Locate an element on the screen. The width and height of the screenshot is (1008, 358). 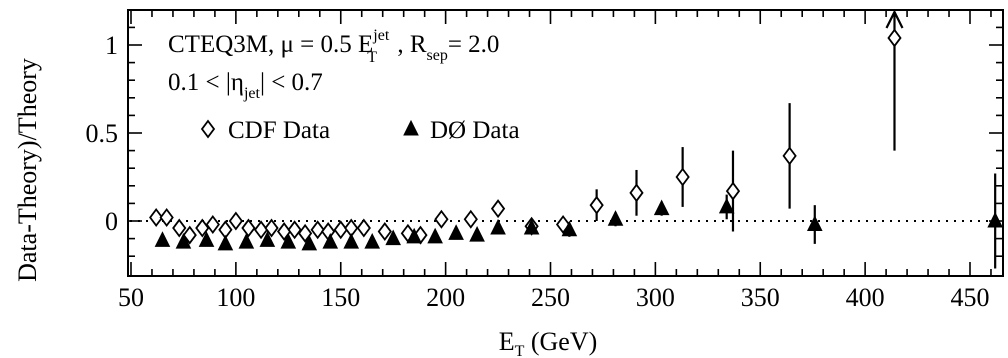
y-tick-label: 1 is located at coordinates (111, 45).